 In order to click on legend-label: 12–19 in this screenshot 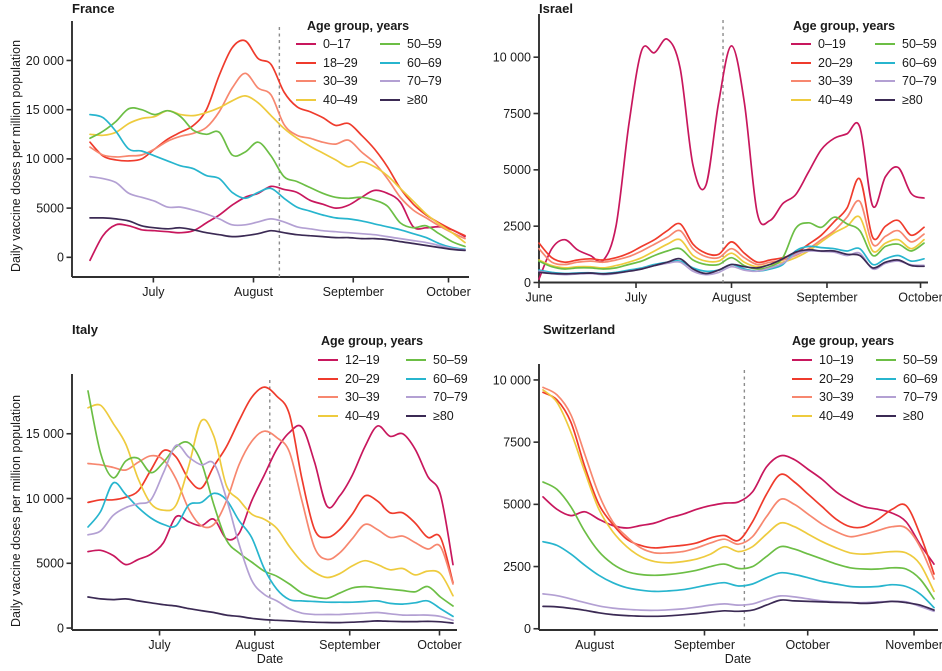, I will do `click(362, 360)`.